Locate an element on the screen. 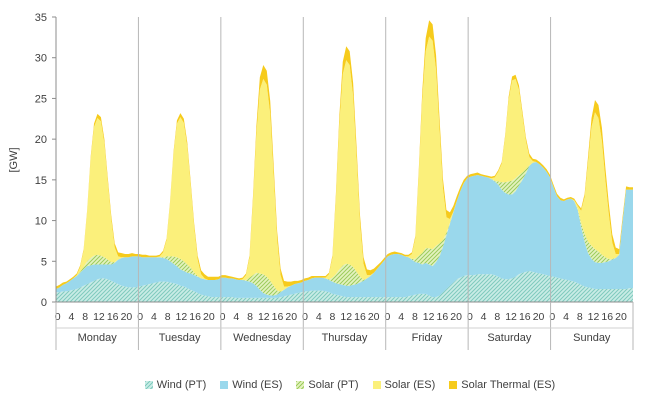  legend-item: Wind (ES) is located at coordinates (251, 385).